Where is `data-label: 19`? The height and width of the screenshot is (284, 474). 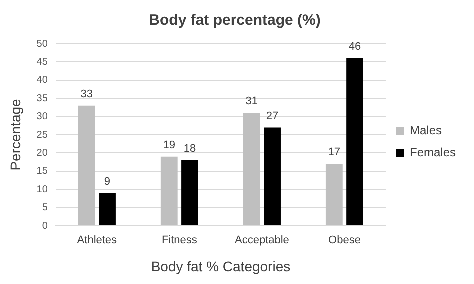 data-label: 19 is located at coordinates (169, 145).